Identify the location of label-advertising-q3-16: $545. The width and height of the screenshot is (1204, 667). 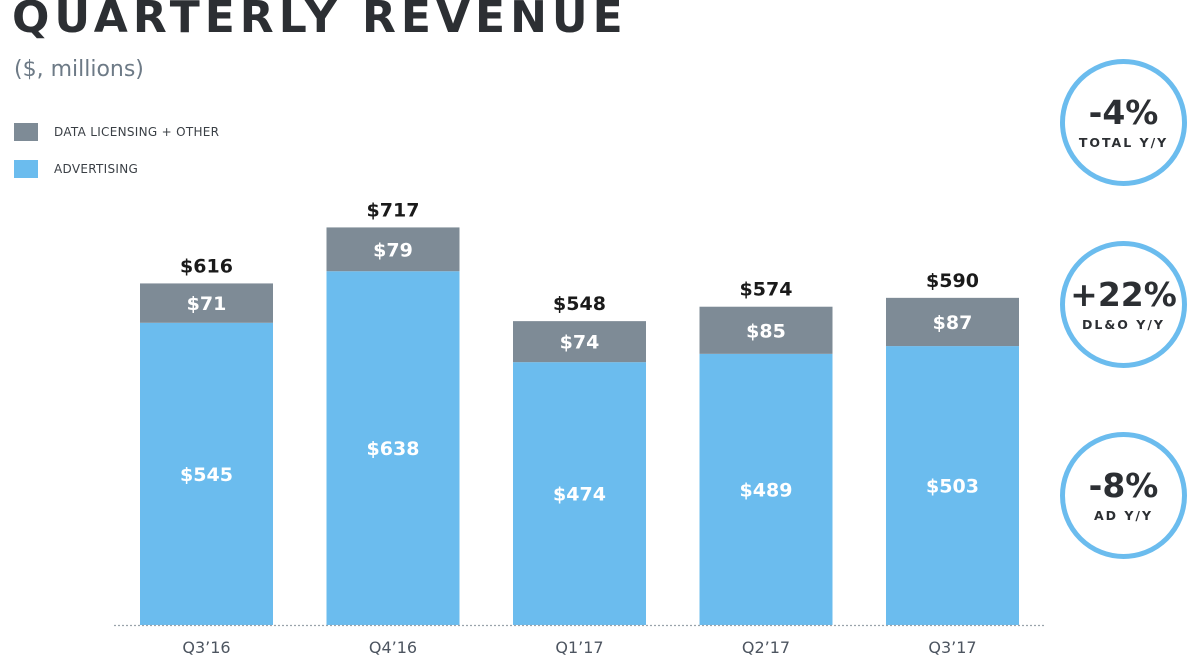
(206, 475).